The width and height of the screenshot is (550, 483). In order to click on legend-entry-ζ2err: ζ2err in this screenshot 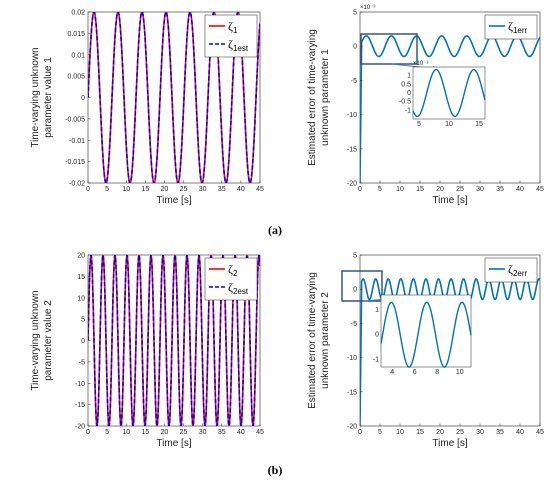, I will do `click(518, 270)`.